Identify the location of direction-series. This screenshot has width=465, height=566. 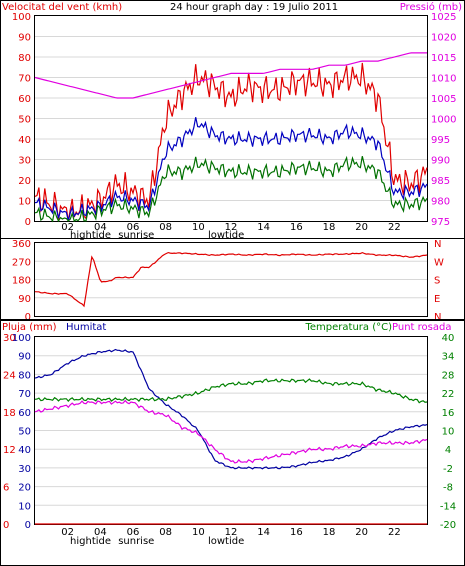
(231, 279).